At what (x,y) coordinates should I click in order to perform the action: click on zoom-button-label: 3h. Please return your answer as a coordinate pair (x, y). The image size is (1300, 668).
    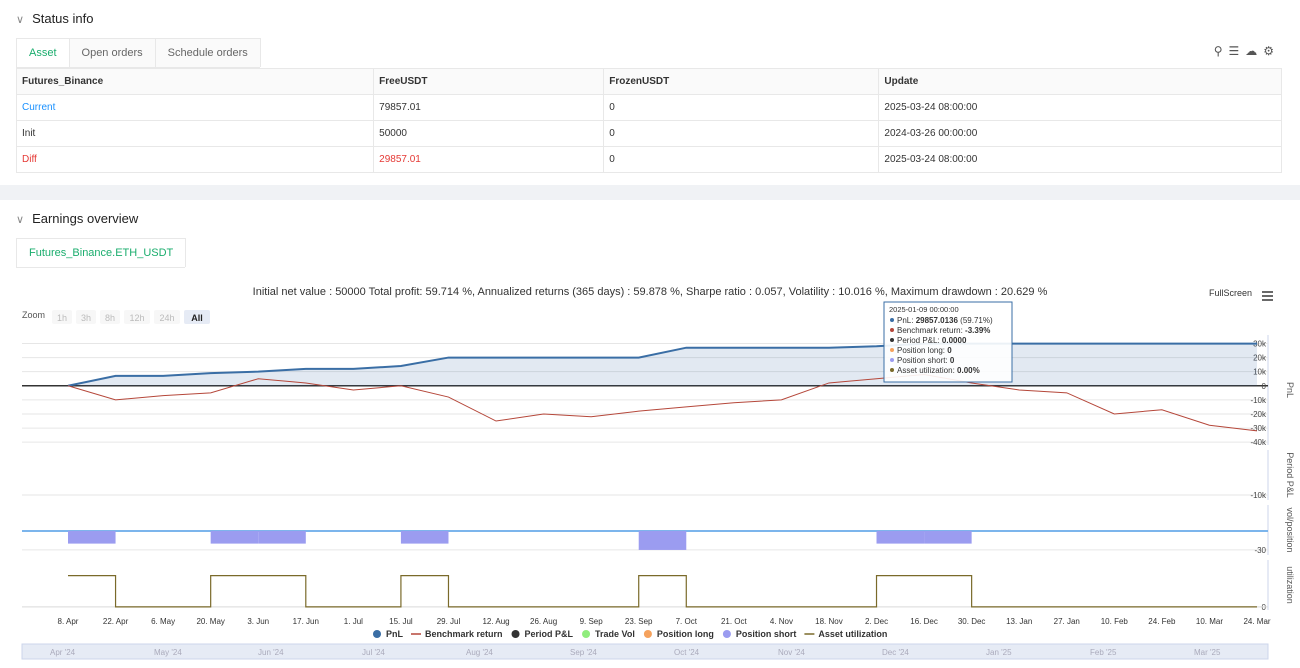
    Looking at the image, I should click on (86, 318).